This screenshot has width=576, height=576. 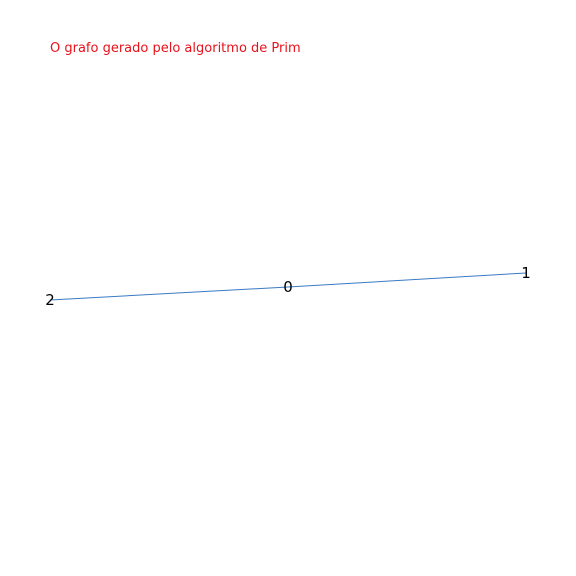 I want to click on node-label-1: 1, so click(x=526, y=273).